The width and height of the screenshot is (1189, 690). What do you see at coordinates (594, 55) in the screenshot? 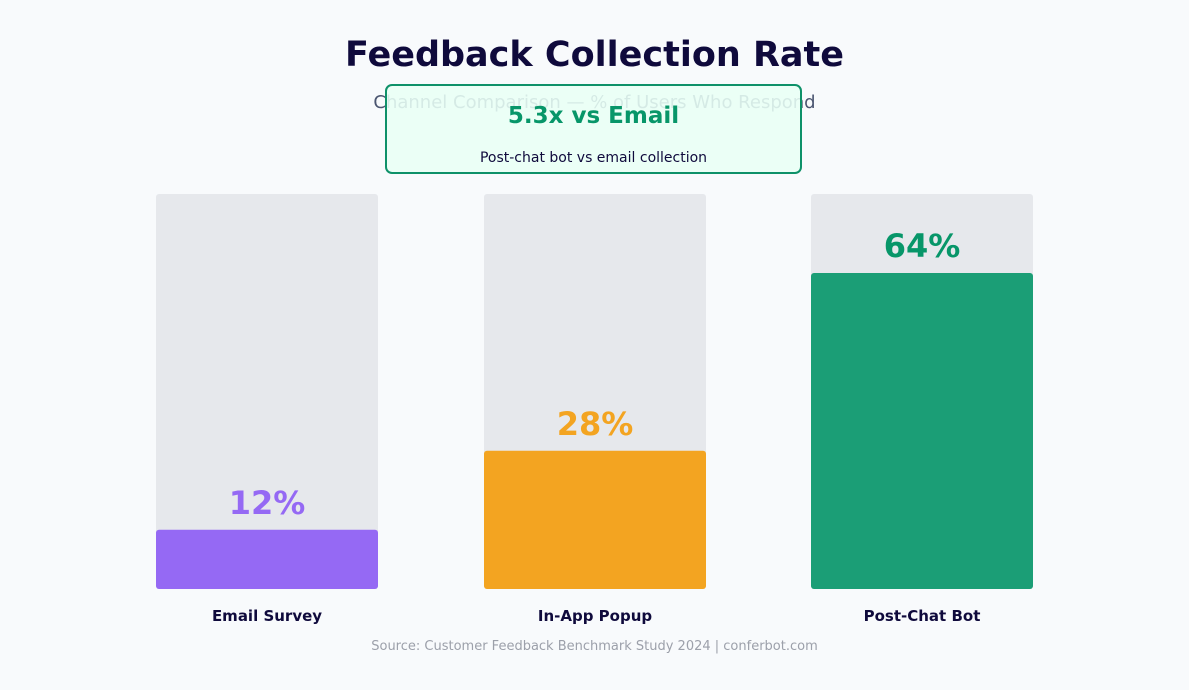
I see `chart-title: Feedback Collection Rate` at bounding box center [594, 55].